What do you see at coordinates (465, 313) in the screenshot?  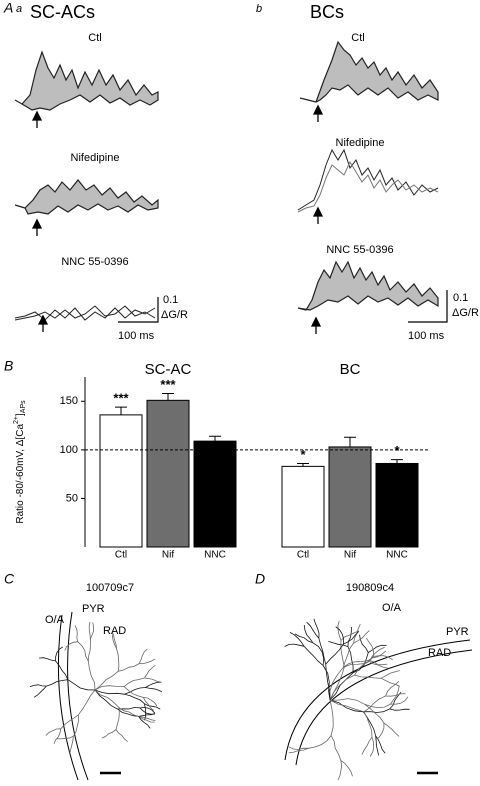 I see `scale-label: ΔG/R` at bounding box center [465, 313].